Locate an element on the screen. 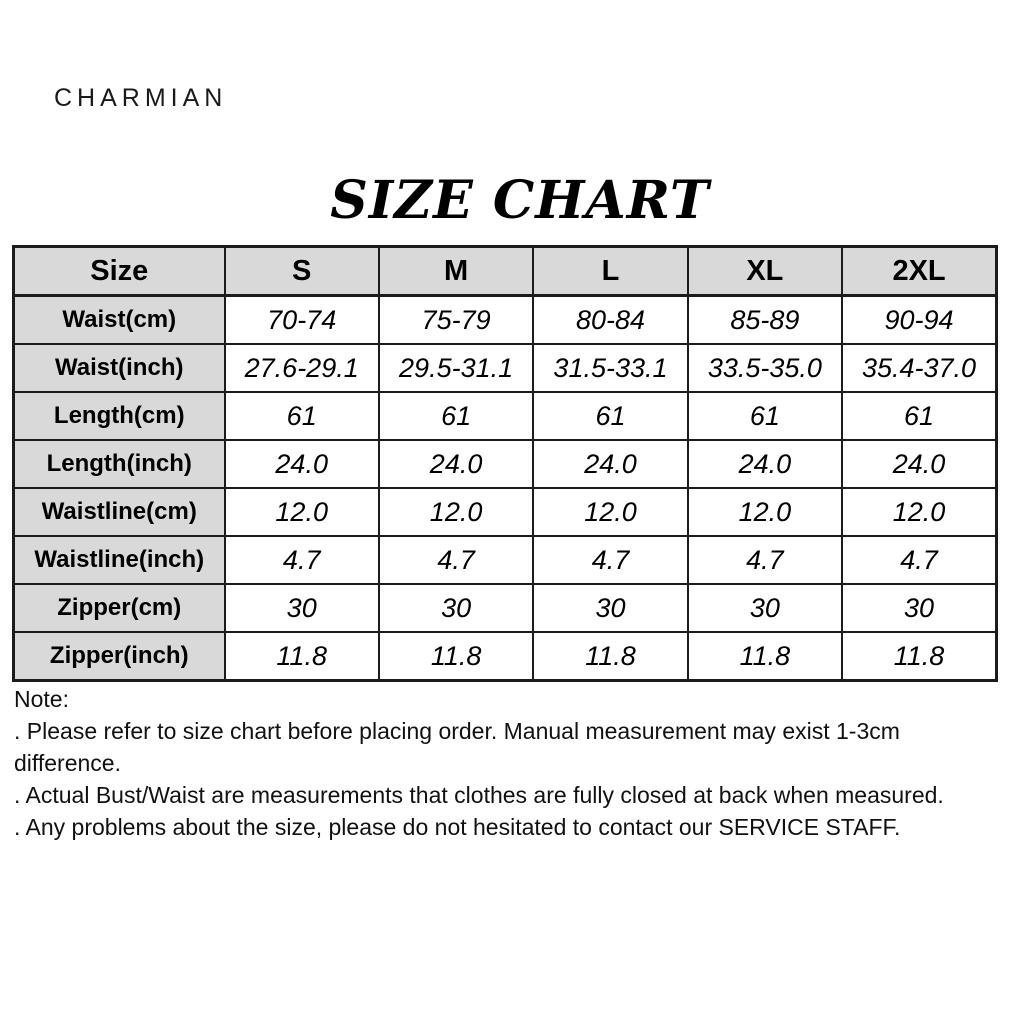 This screenshot has height=1010, width=1010. table-cell: 70-74 is located at coordinates (301, 319).